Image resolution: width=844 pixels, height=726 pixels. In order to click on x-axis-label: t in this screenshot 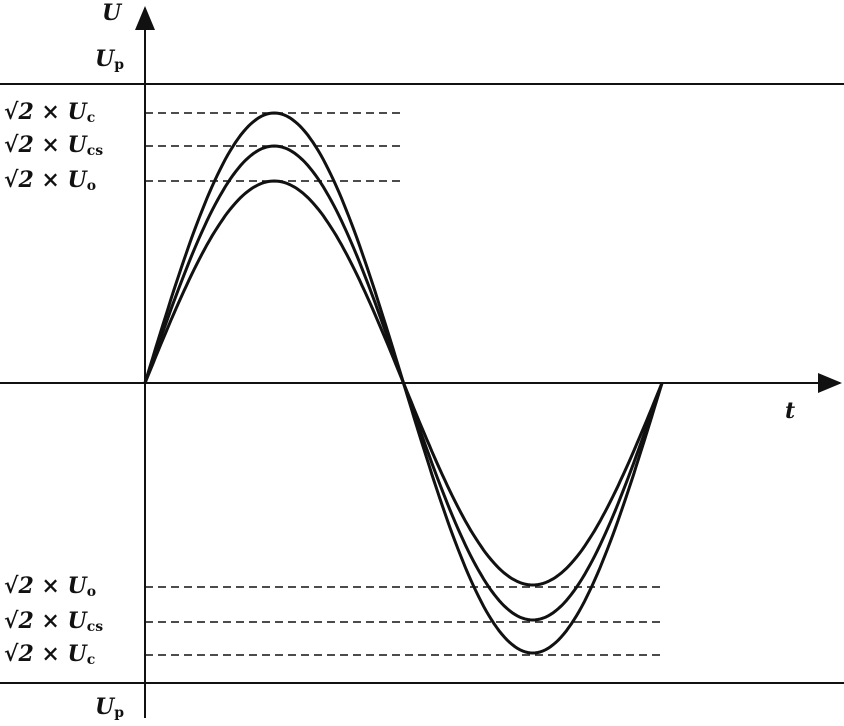, I will do `click(790, 411)`.